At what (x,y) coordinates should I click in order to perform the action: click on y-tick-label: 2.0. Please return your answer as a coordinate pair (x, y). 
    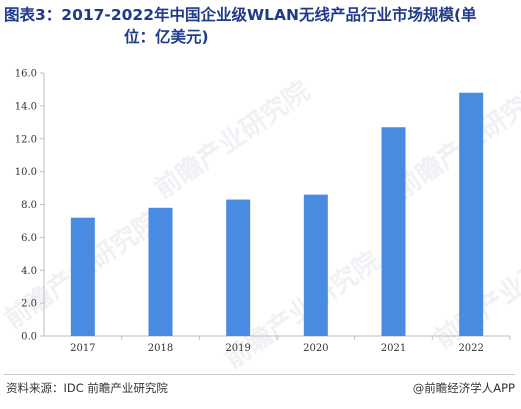
    Looking at the image, I should click on (29, 304).